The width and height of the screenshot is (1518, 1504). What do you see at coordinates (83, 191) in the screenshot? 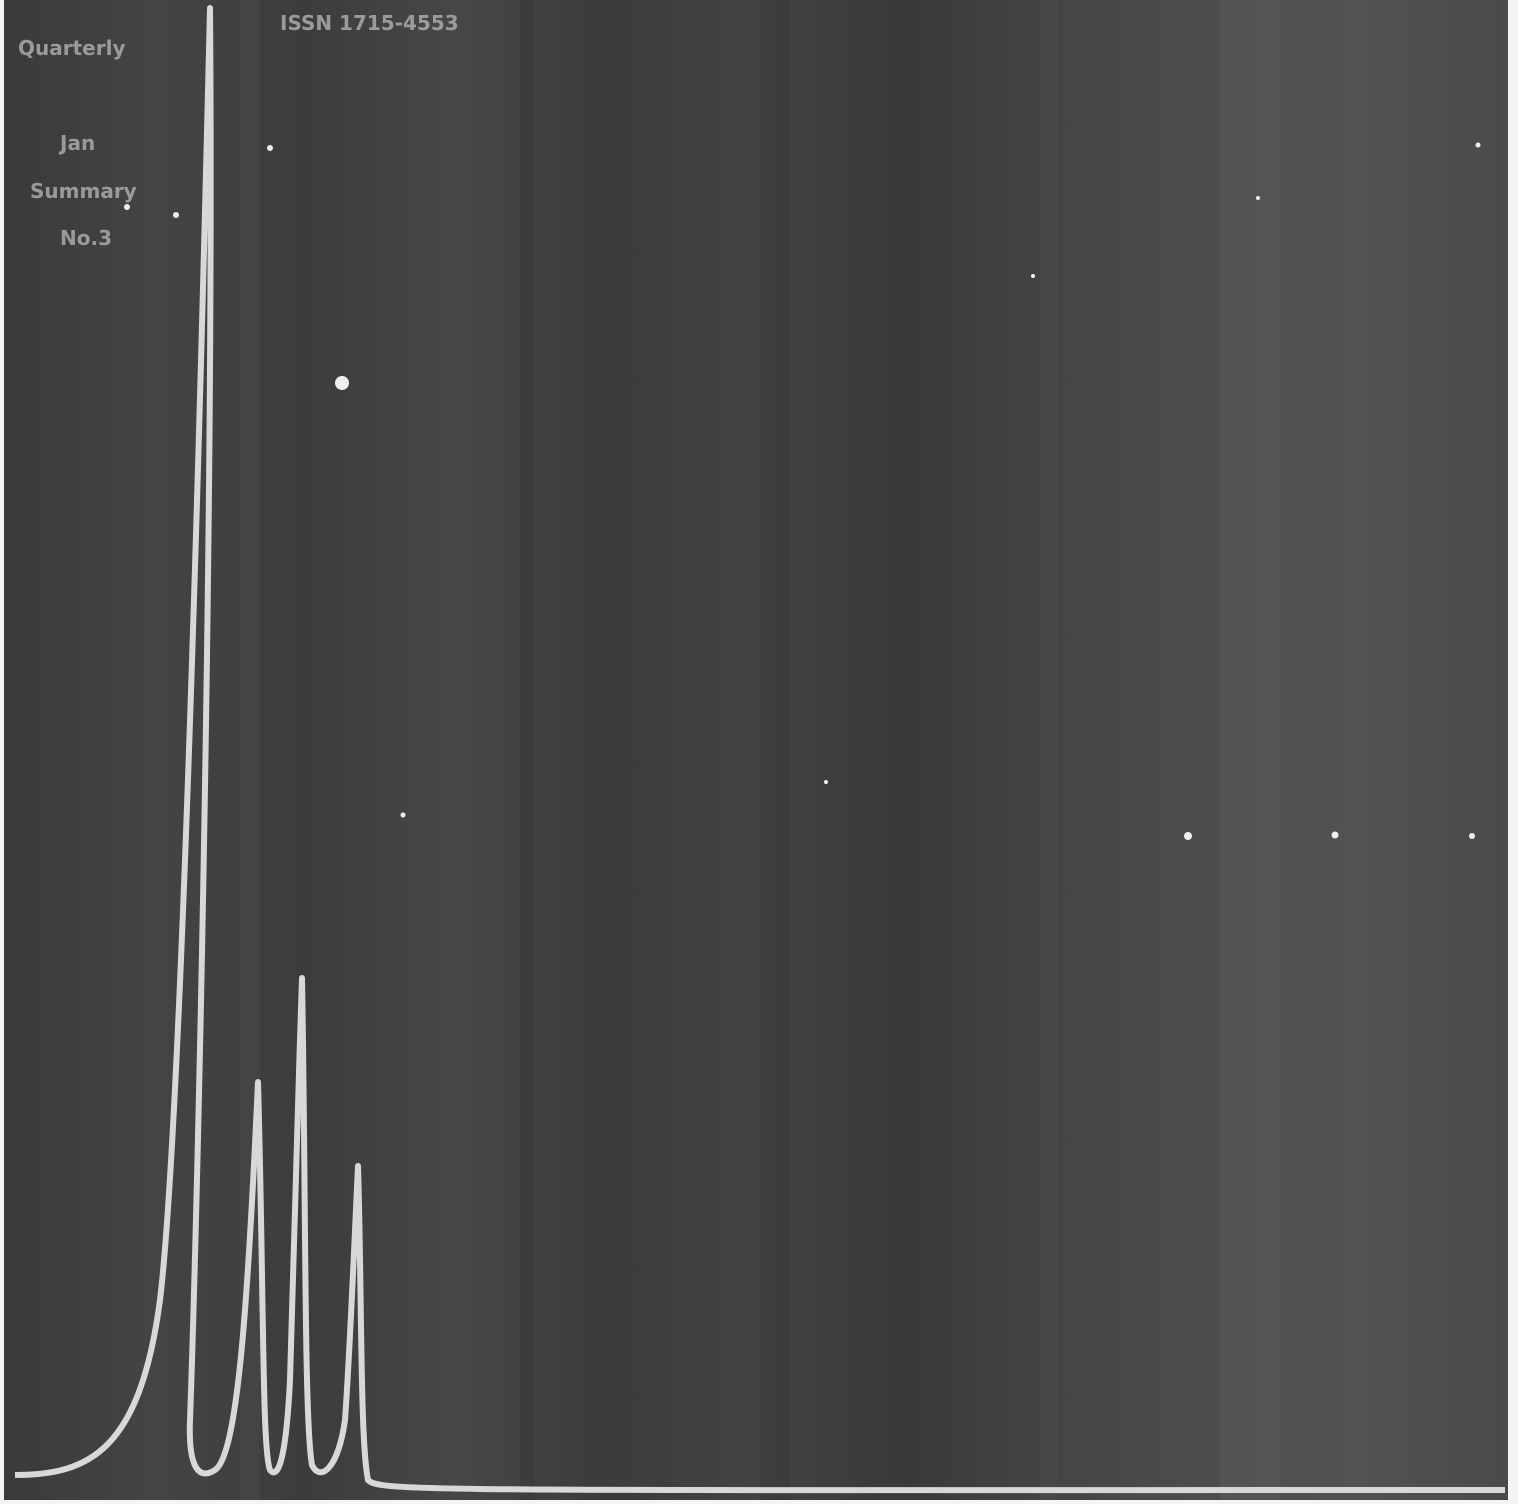
I see `side-label: Summary` at bounding box center [83, 191].